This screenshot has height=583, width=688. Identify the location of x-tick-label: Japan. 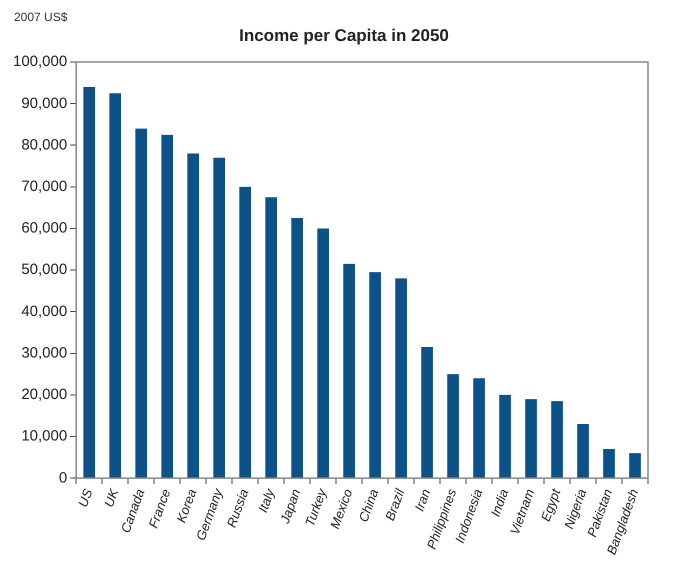
(290, 506).